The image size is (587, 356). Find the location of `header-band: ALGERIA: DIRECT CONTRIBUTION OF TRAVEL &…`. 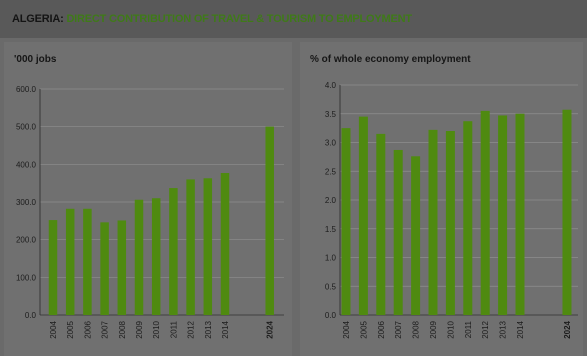

header-band: ALGERIA: DIRECT CONTRIBUTION OF TRAVEL &… is located at coordinates (293, 19).